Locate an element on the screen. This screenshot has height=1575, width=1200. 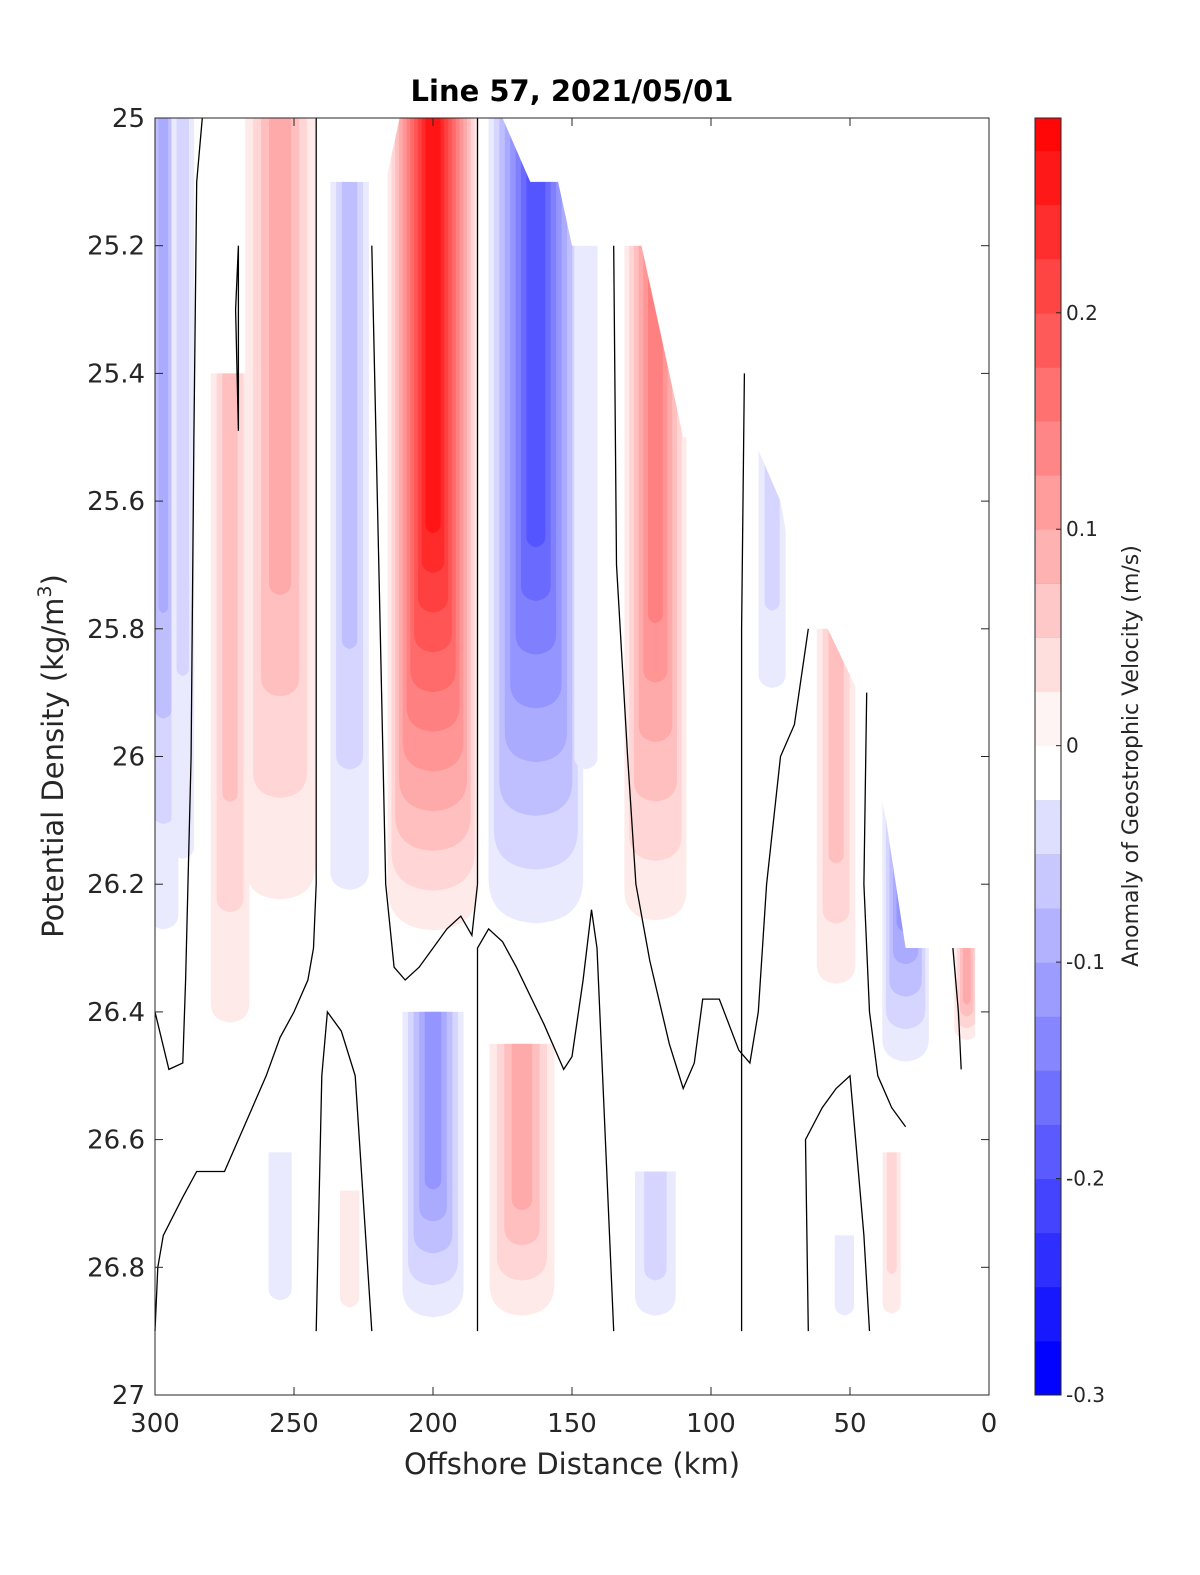
y-tick-label: 25.4 is located at coordinates (116, 374).